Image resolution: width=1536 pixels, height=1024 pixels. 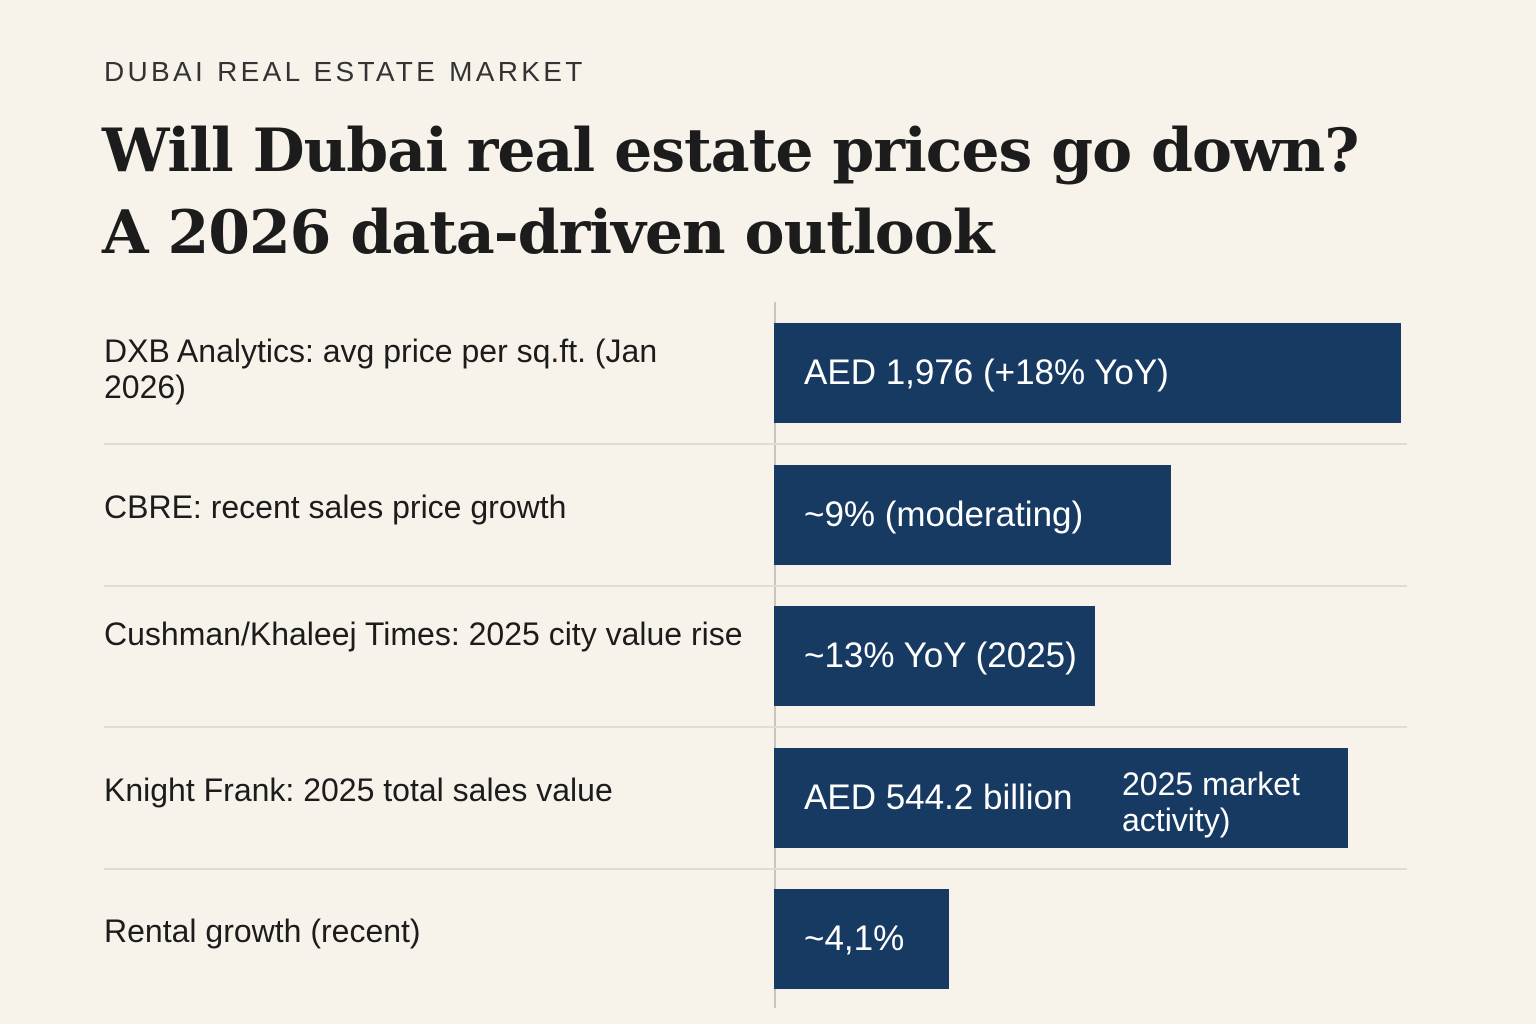 What do you see at coordinates (262, 931) in the screenshot?
I see `row-label: Rental growth (recent)` at bounding box center [262, 931].